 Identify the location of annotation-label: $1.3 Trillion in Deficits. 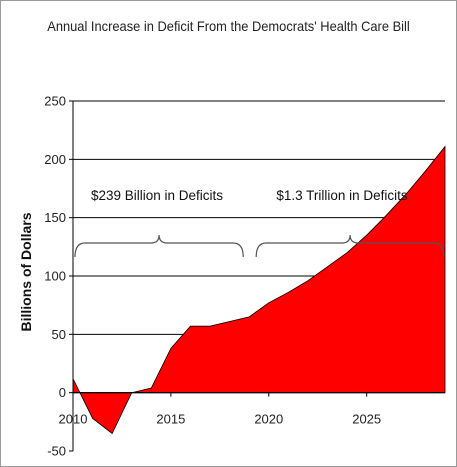
(342, 195).